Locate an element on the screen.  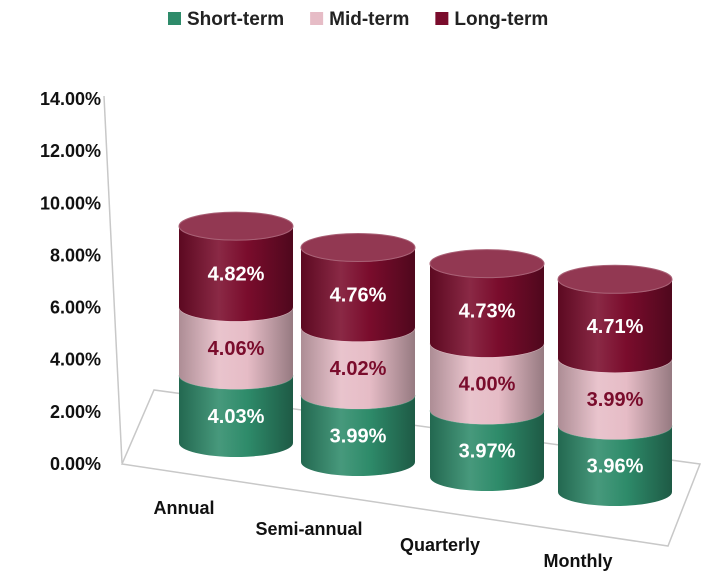
legend-label-1: Short-term is located at coordinates (235, 19).